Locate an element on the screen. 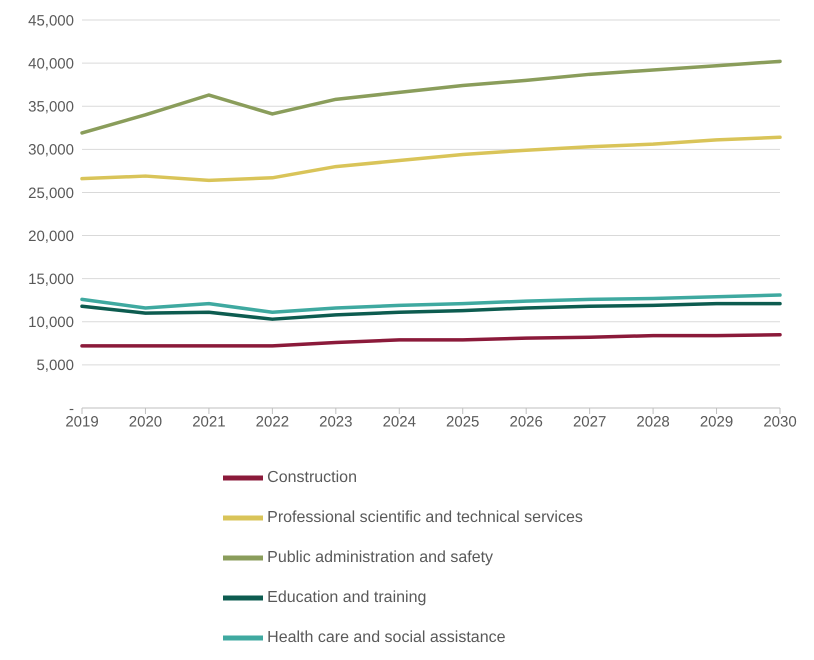  x-tick-label: 2028 is located at coordinates (653, 422).